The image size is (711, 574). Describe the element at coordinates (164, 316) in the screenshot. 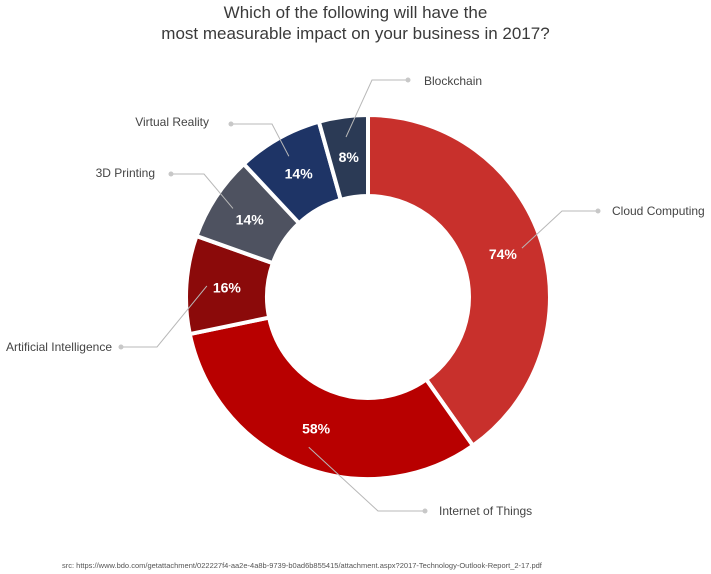

I see `leader-line-artificial-intelligence` at that location.